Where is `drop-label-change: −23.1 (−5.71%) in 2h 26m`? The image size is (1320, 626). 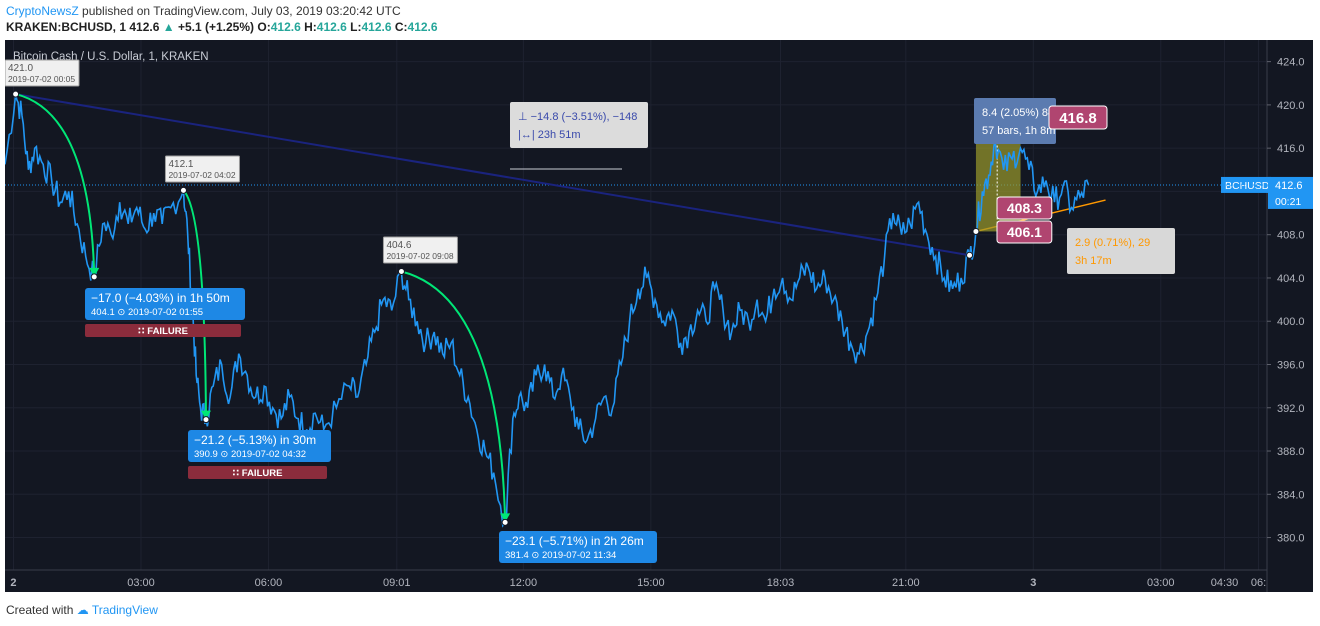 drop-label-change: −23.1 (−5.71%) in 2h 26m is located at coordinates (574, 541).